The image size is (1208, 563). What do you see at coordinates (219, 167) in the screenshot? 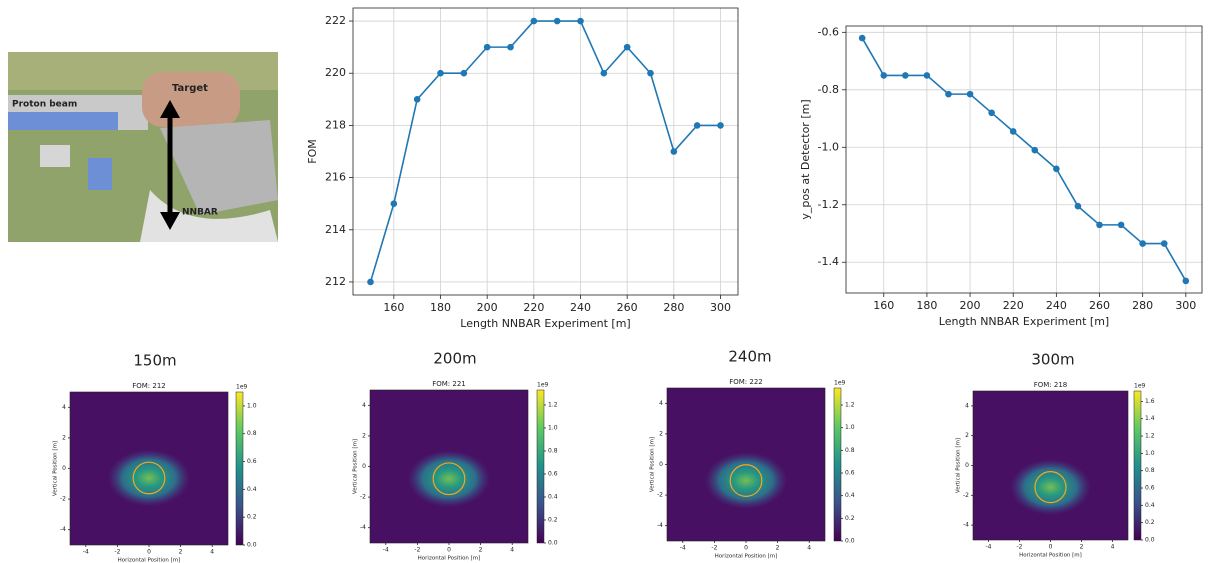
I see `map-hall` at bounding box center [219, 167].